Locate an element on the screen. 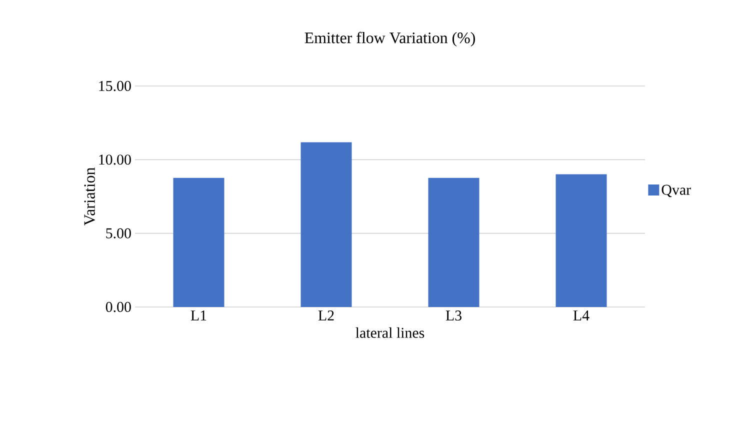 Image resolution: width=730 pixels, height=422 pixels. x-tick-label: L2 is located at coordinates (326, 315).